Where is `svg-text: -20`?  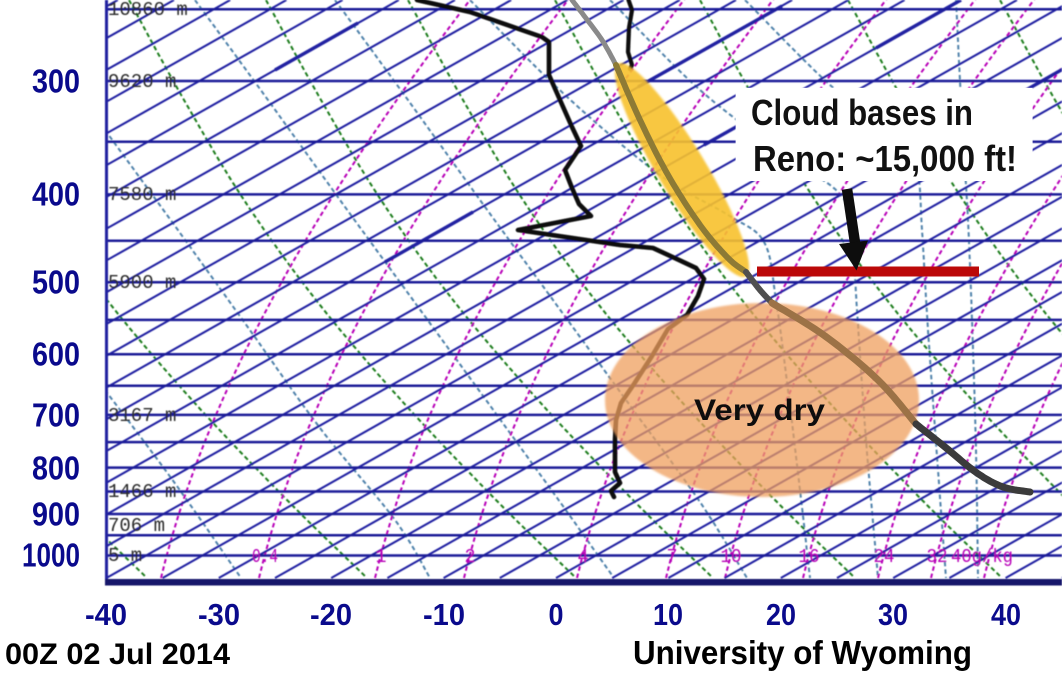
svg-text: -20 is located at coordinates (331, 614).